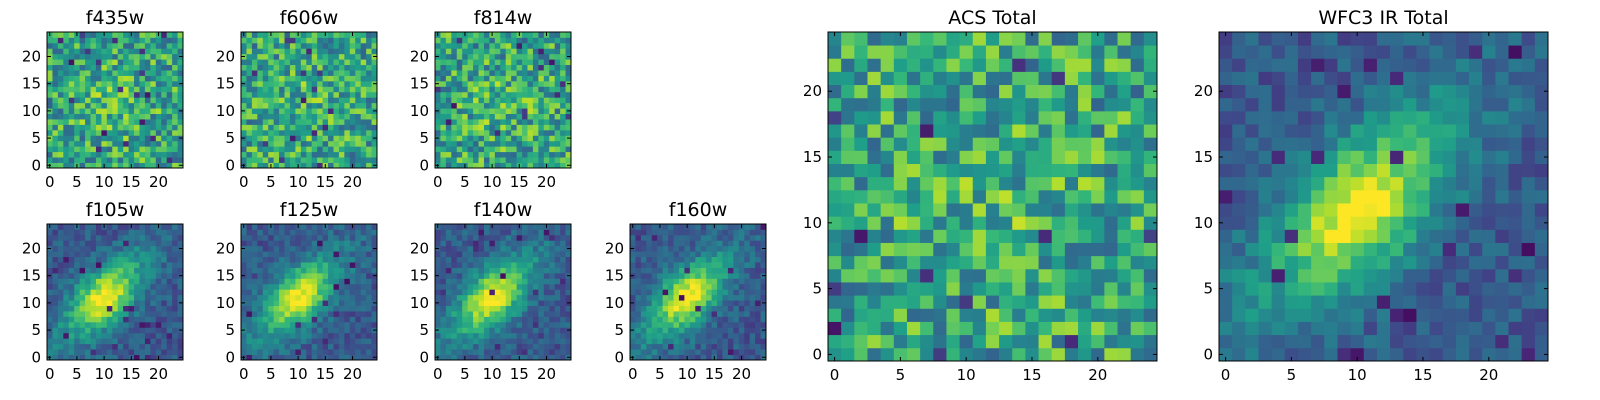  What do you see at coordinates (698, 210) in the screenshot?
I see `panel-title: f160w` at bounding box center [698, 210].